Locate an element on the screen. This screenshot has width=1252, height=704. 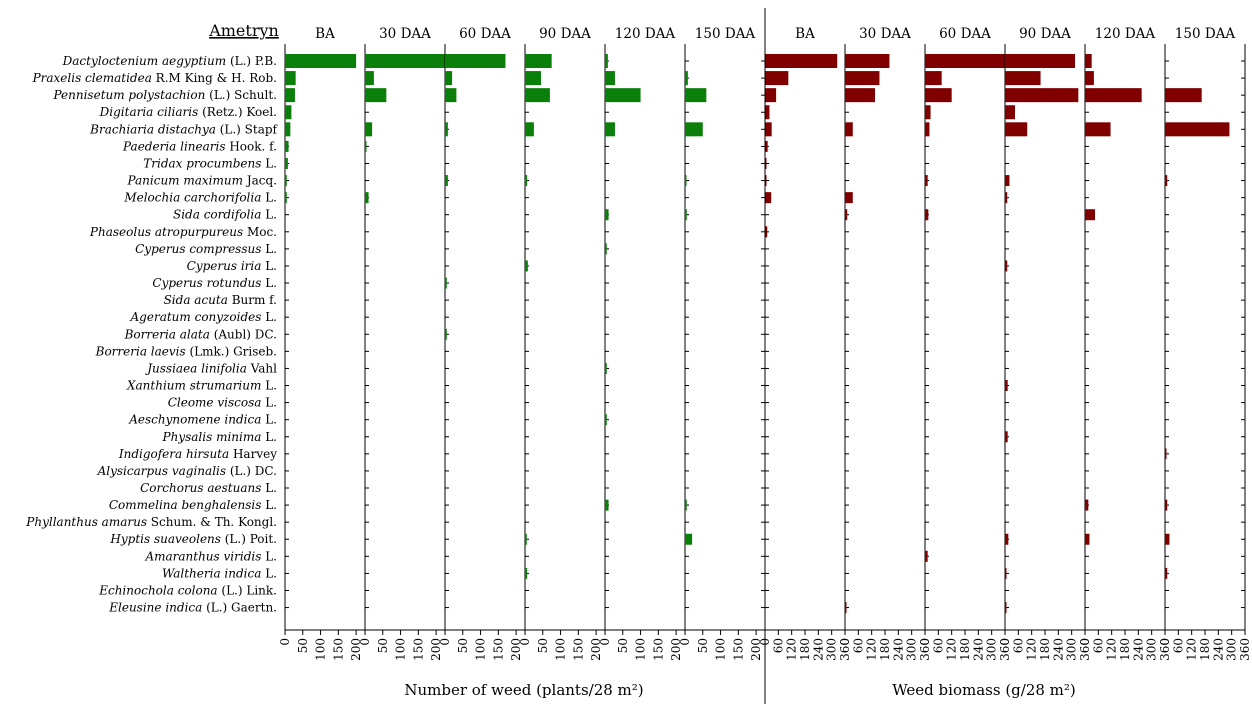
species-label: Echinochola colona (L.) Link. is located at coordinates (187, 590).